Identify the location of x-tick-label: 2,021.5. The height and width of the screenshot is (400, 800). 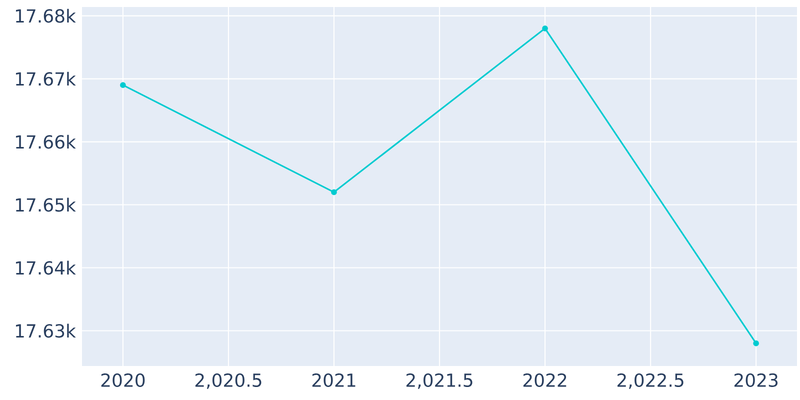
(439, 381).